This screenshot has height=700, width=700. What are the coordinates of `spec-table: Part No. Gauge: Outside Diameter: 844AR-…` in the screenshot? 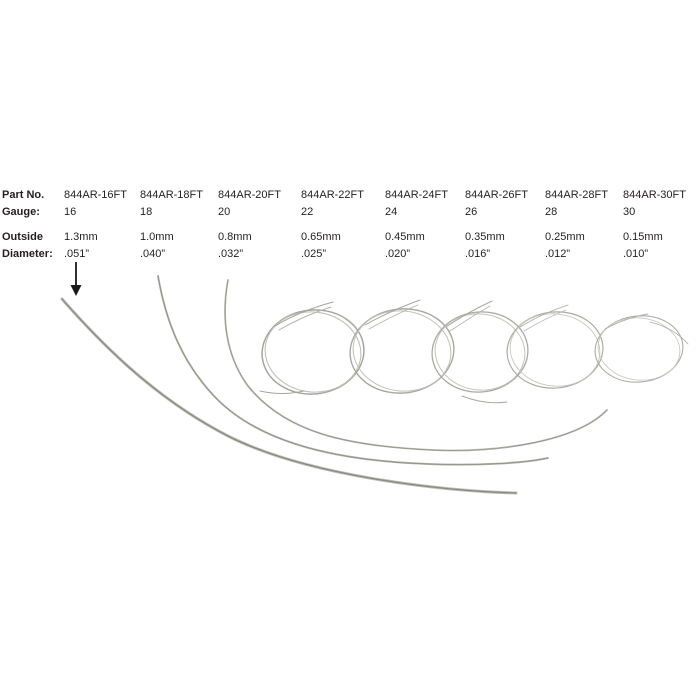 It's located at (350, 227).